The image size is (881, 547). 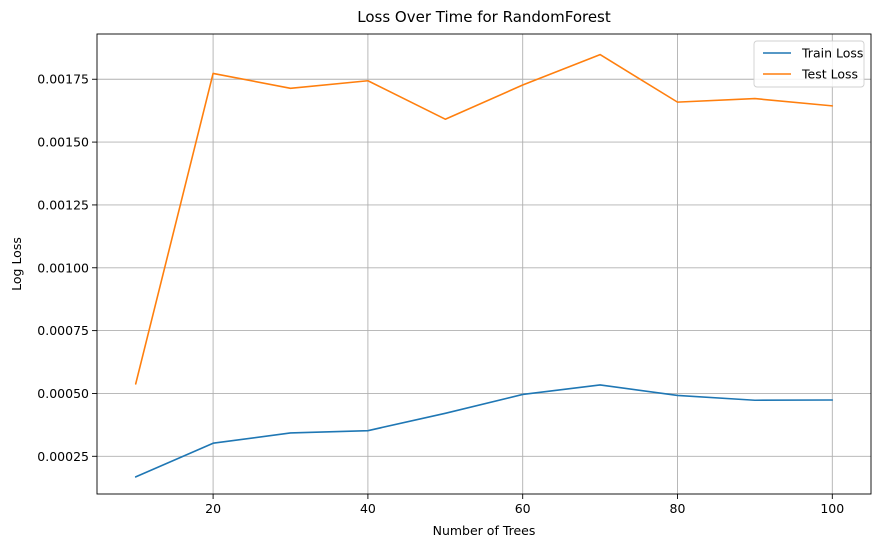 I want to click on series-line-train-loss, so click(x=484, y=431).